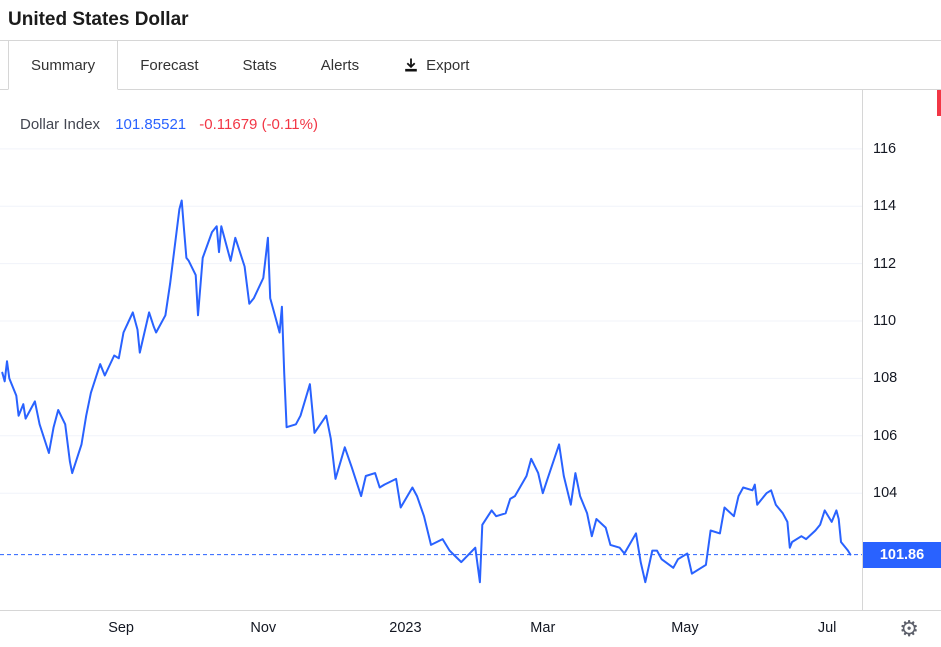 The width and height of the screenshot is (941, 647). What do you see at coordinates (448, 65) in the screenshot?
I see `tab-export-label: Export` at bounding box center [448, 65].